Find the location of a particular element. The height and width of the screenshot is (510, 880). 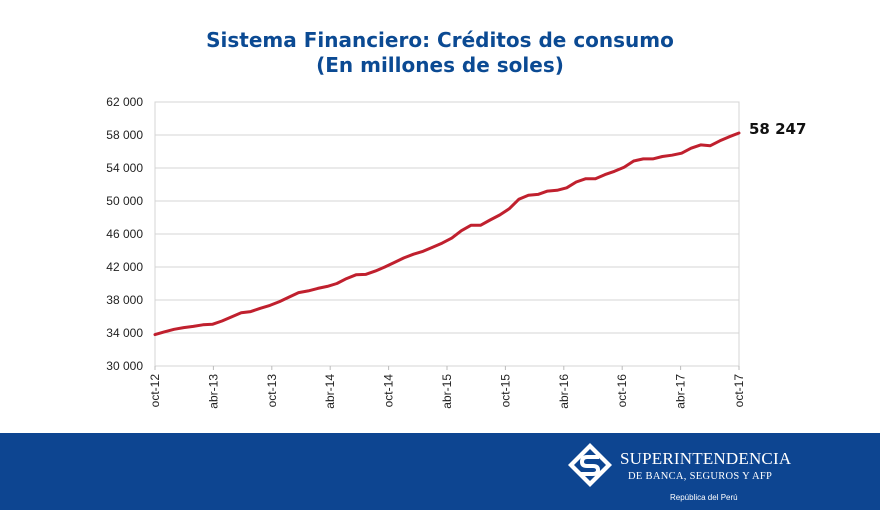

x-tick-label: abr-15 is located at coordinates (447, 391).